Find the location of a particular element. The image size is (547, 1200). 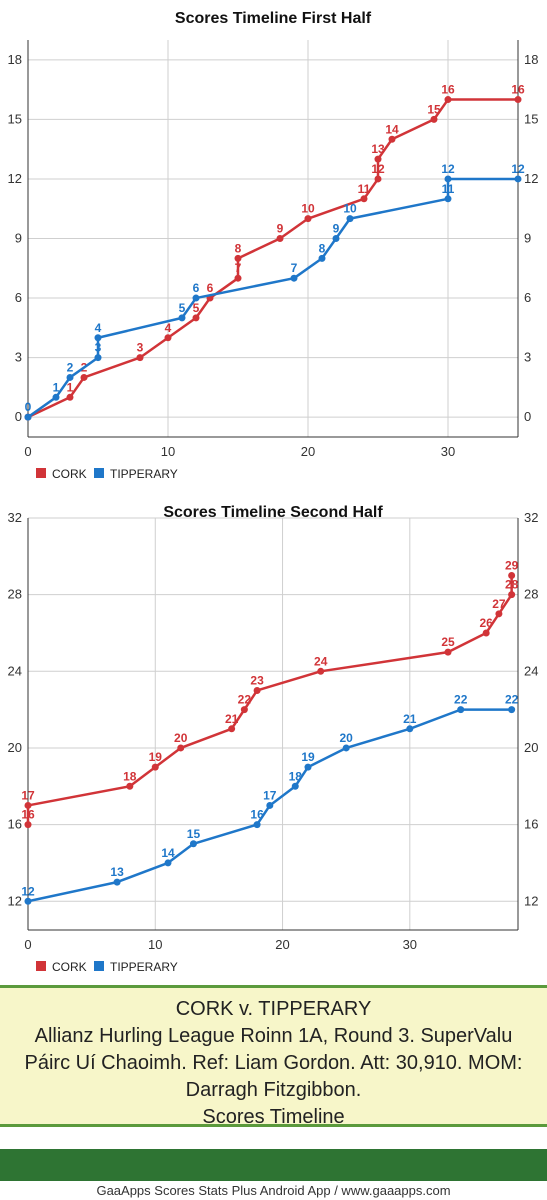

chart2-legend-tipperary-label: TIPPERARY is located at coordinates (144, 967).